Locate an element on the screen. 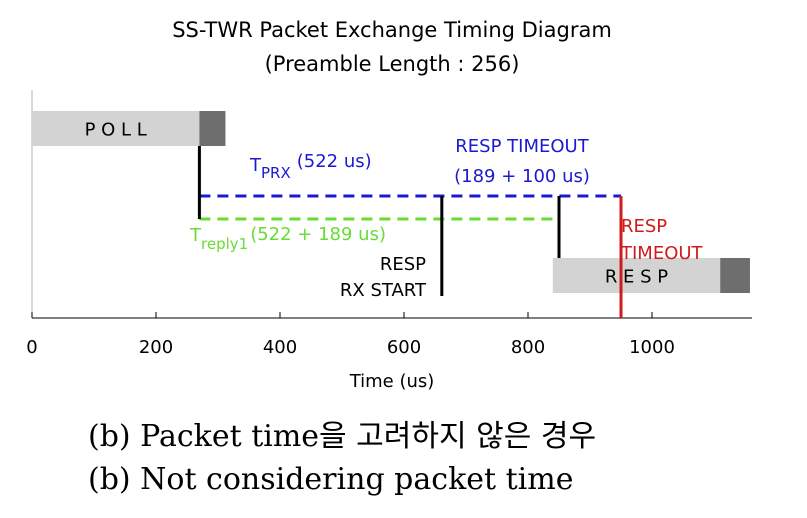  x-ticks: 0 200 400 600 800 1000 is located at coordinates (350, 335).